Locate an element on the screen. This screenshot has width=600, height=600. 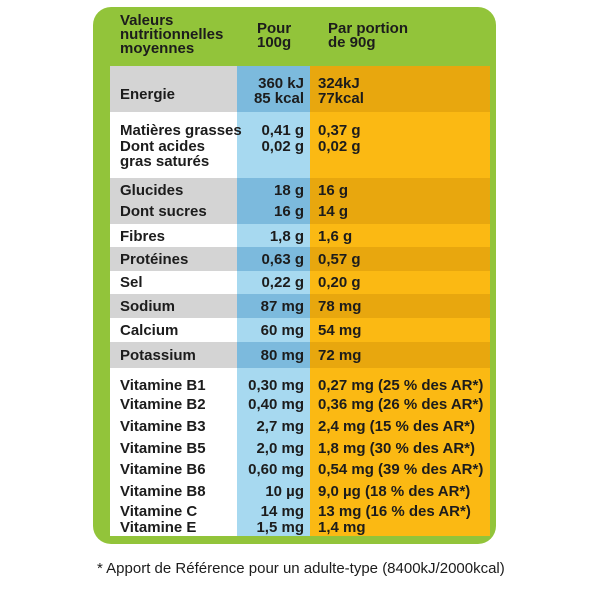
value-portion-vitamine-b6: 0,54 mg (39 % des AR*) is located at coordinates (401, 469).